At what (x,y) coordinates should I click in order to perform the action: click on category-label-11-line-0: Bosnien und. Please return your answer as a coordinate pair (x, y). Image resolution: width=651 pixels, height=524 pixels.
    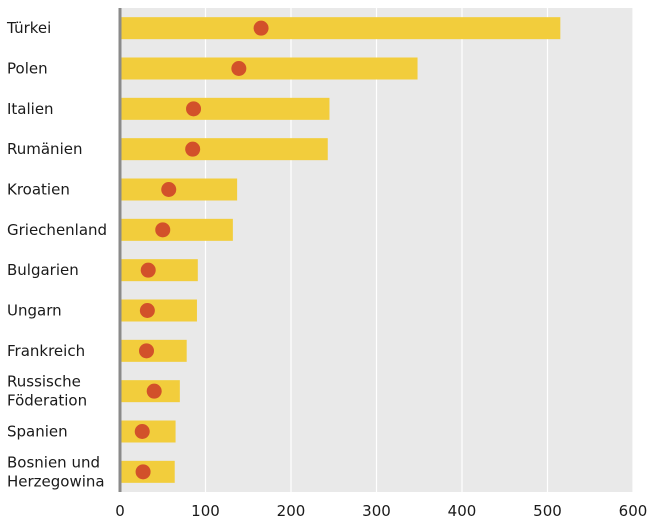
    Looking at the image, I should click on (53, 462).